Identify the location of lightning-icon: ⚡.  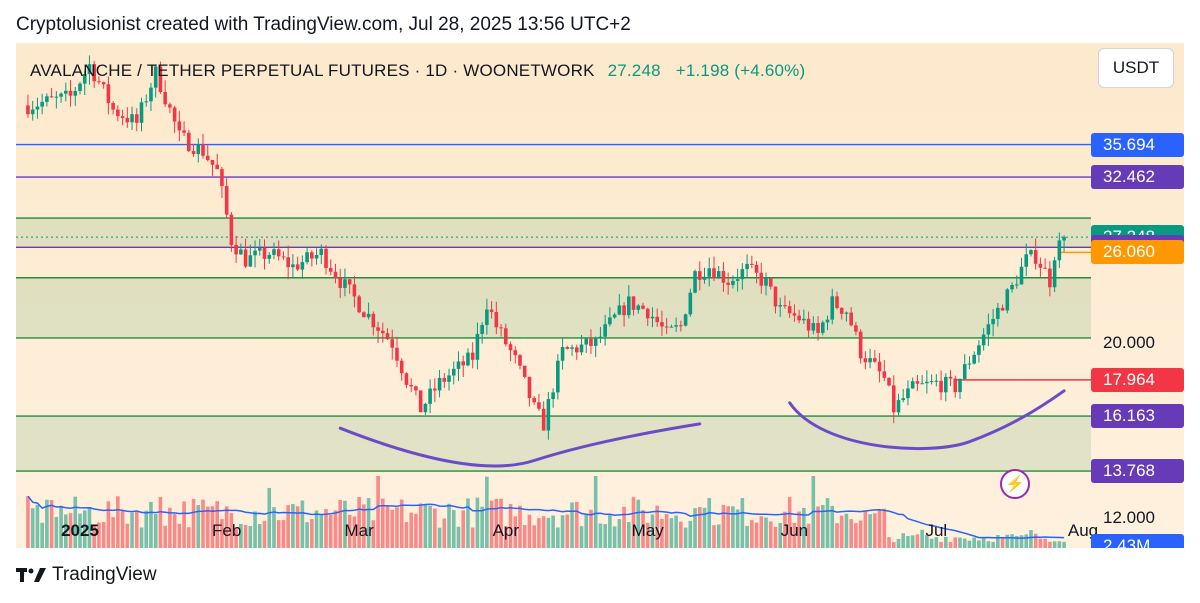
(1015, 484).